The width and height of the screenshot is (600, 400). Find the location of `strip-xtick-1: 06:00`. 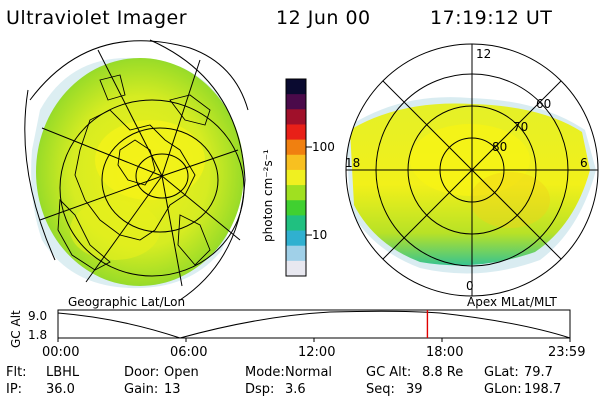

strip-xtick-1: 06:00 is located at coordinates (189, 352).